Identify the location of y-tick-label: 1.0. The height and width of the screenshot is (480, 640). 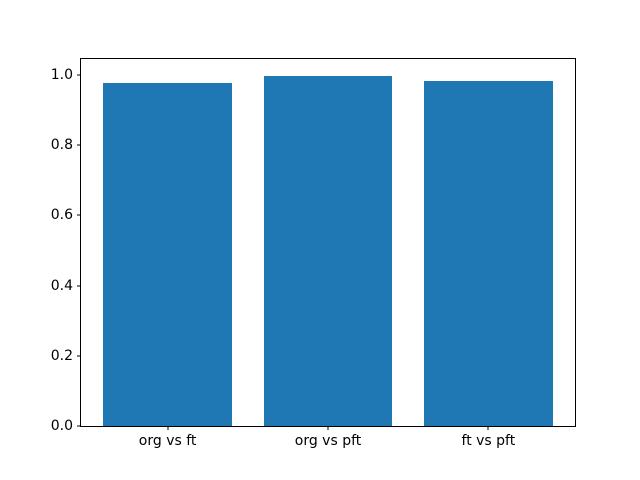
(61, 74).